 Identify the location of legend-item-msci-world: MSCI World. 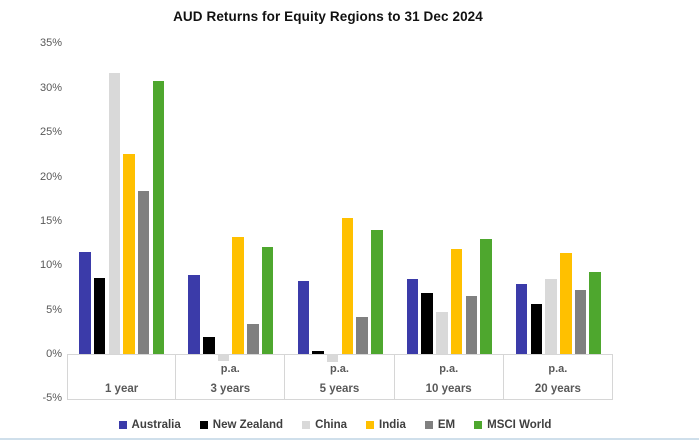
(512, 425).